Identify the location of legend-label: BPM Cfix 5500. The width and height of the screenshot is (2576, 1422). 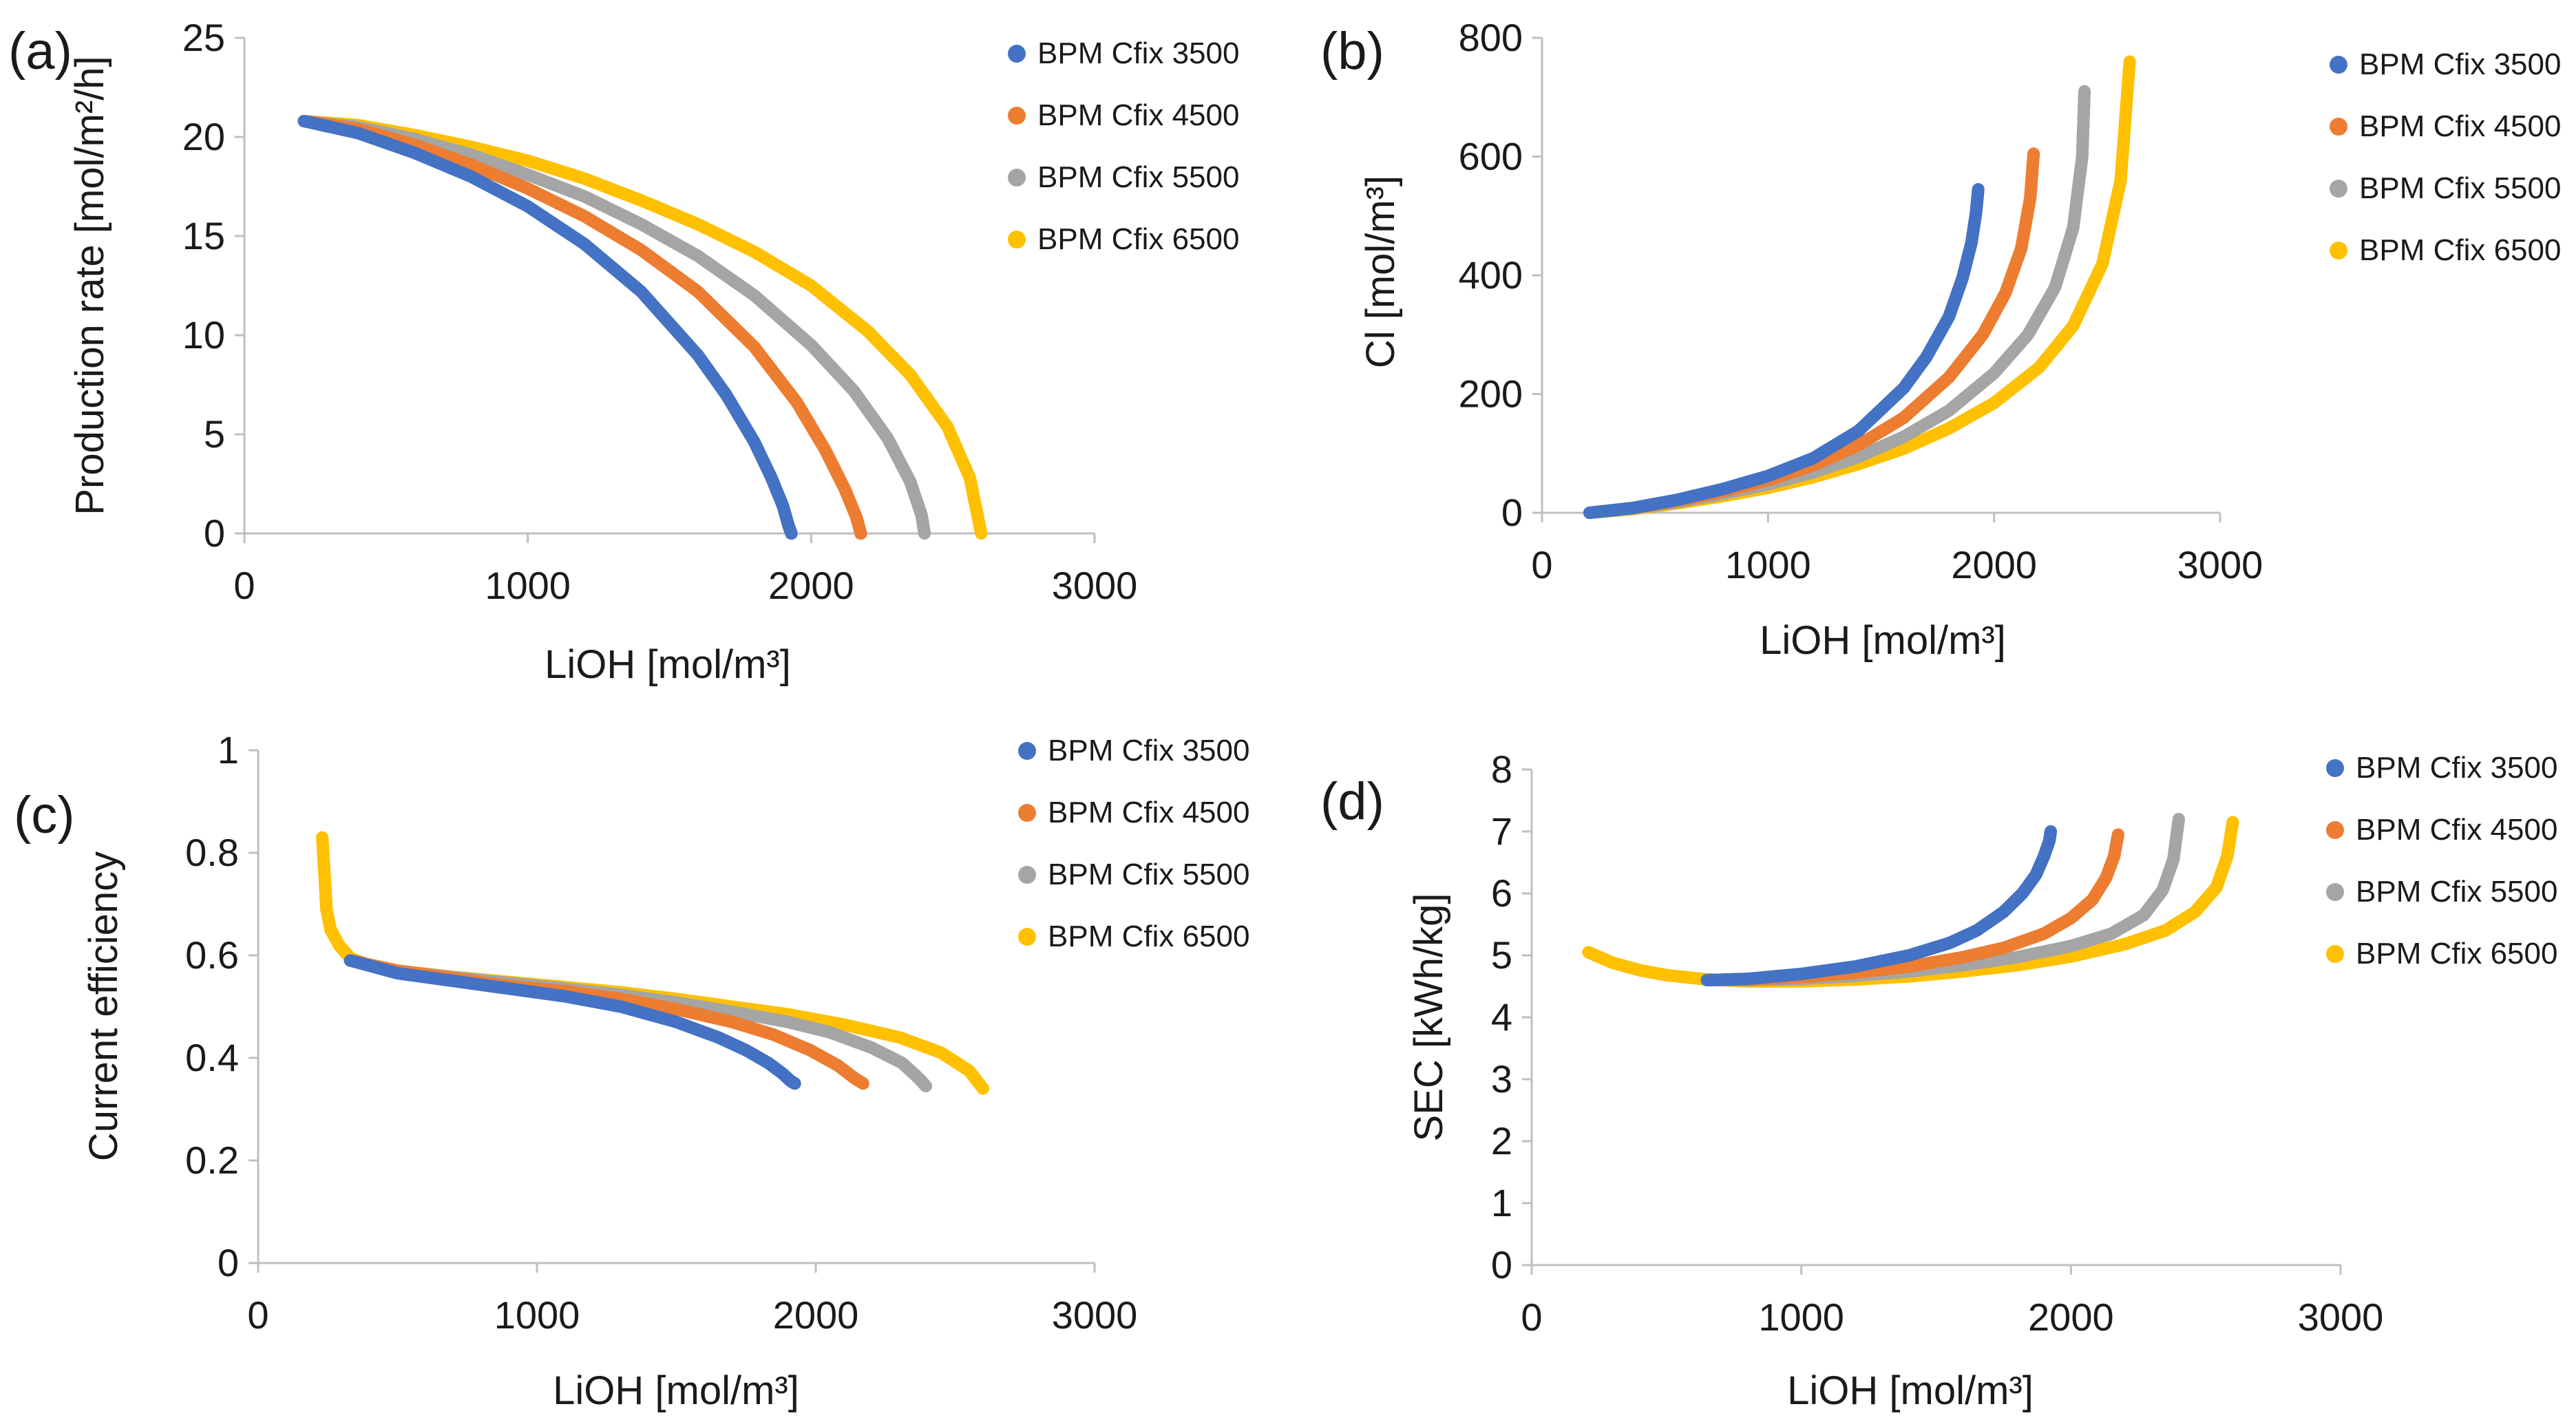
(1138, 177).